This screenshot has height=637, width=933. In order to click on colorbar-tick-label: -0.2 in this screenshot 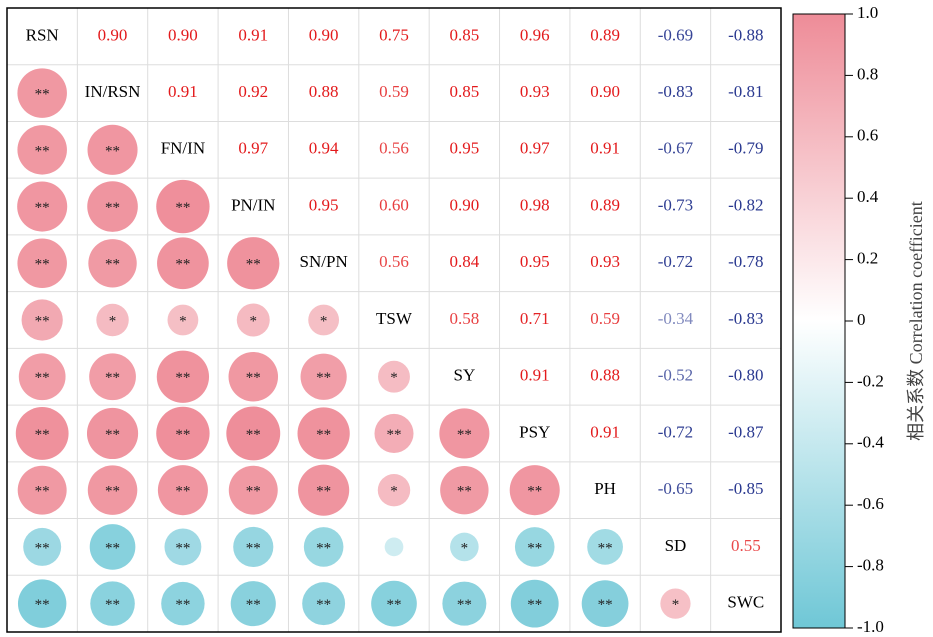, I will do `click(870, 380)`.